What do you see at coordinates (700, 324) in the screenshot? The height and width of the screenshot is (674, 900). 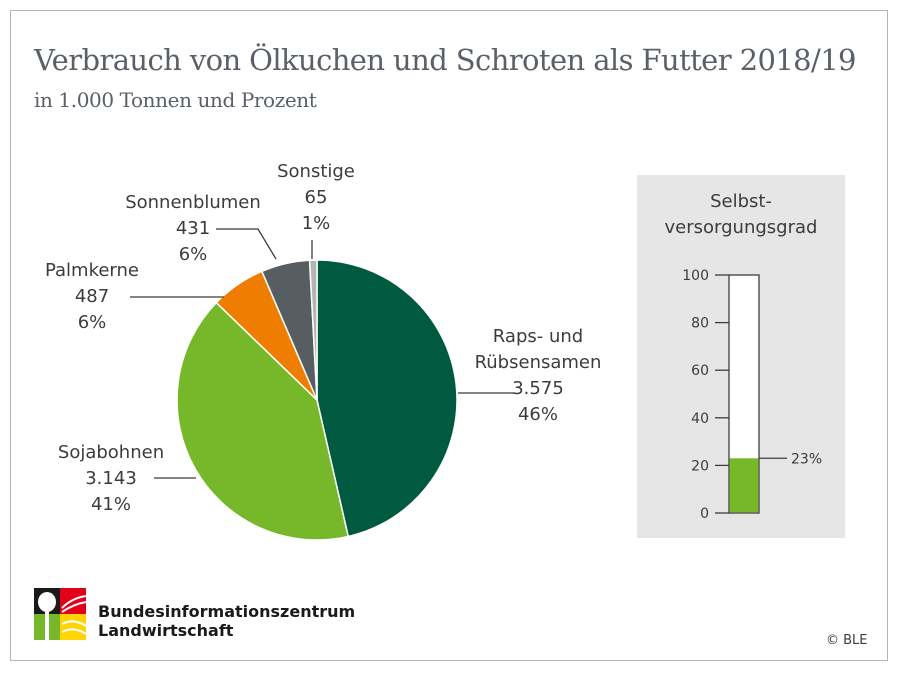 I see `gauge-tick-label: 80` at bounding box center [700, 324].